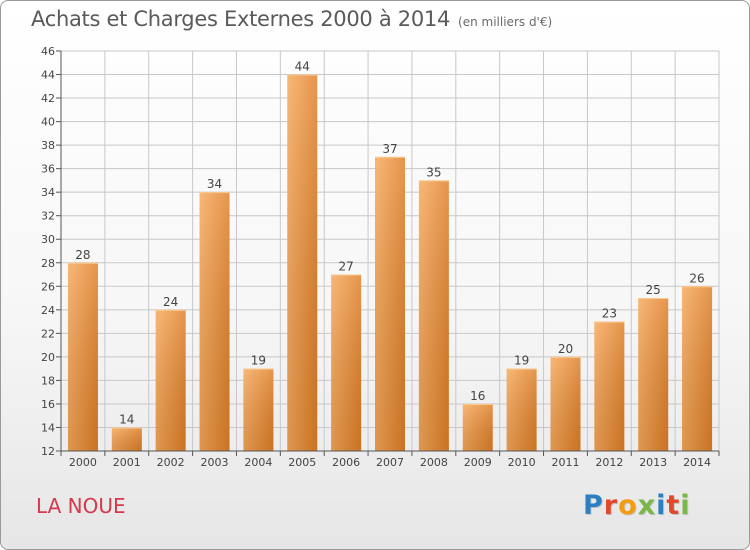 The image size is (750, 550). I want to click on bar-shade-2005, so click(302, 262).